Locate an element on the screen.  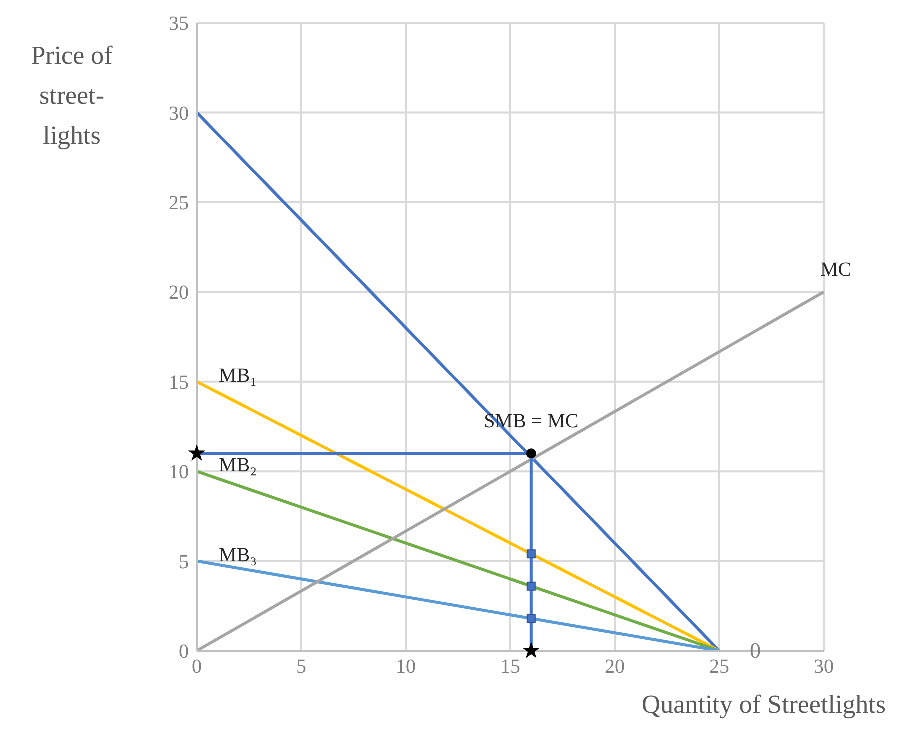
y-axis-title: Price of street-lights is located at coordinates (72, 96).